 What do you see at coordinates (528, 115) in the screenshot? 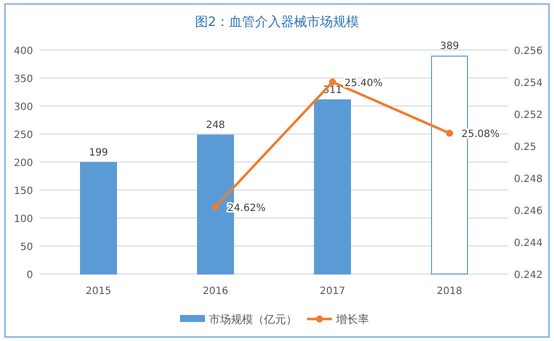
I see `y2-tick-label: 0.252` at bounding box center [528, 115].